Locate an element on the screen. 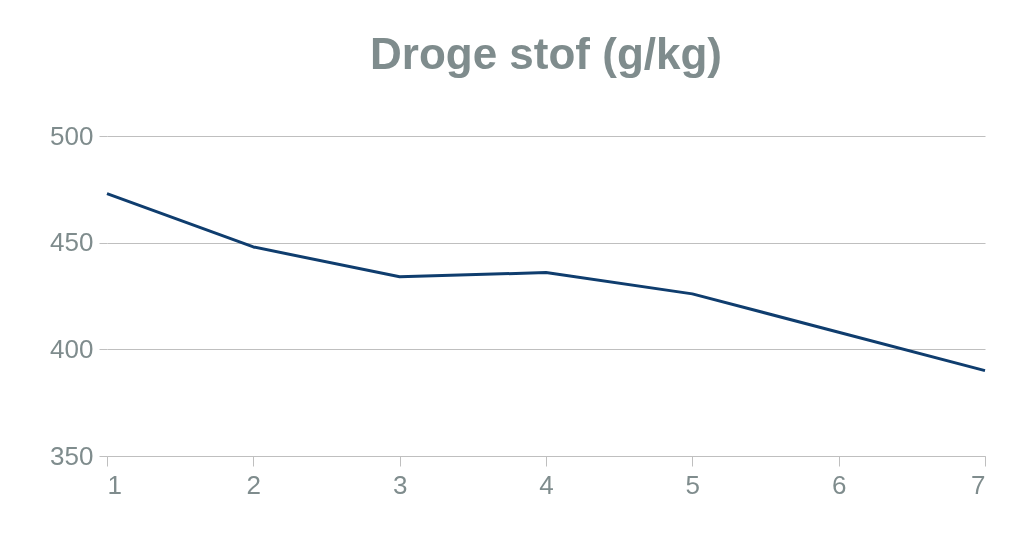 The image size is (1024, 546). x-tick-label: 2 is located at coordinates (254, 484).